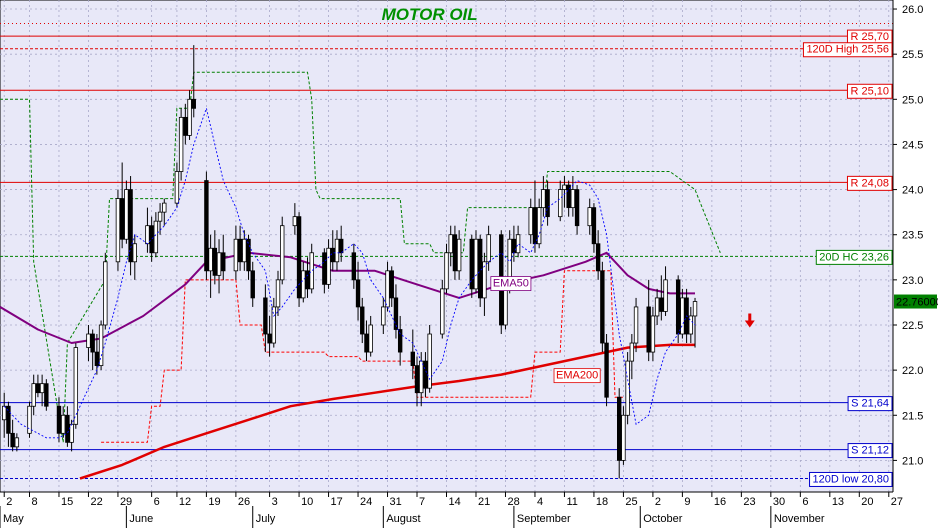  I want to click on price-tick-label: 25.0, so click(912, 100).